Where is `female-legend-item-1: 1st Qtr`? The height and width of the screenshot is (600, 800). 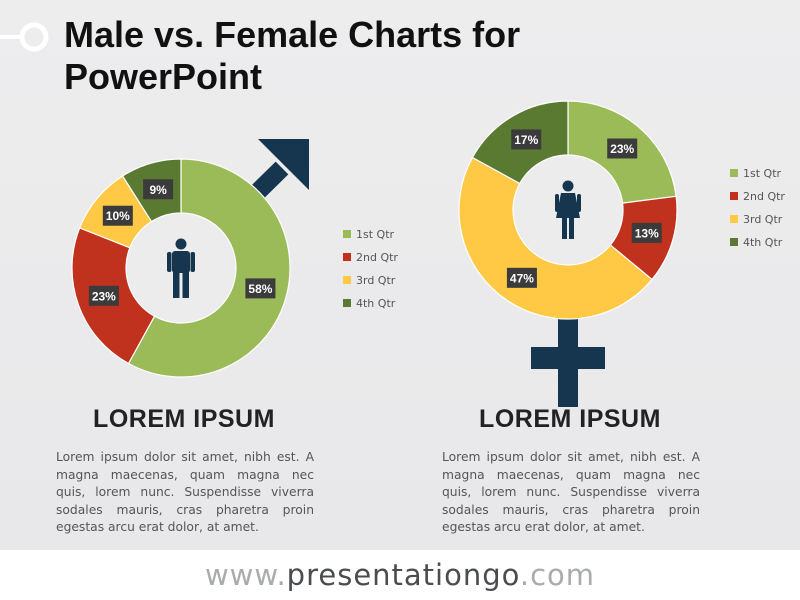
female-legend-item-1: 1st Qtr is located at coordinates (756, 173).